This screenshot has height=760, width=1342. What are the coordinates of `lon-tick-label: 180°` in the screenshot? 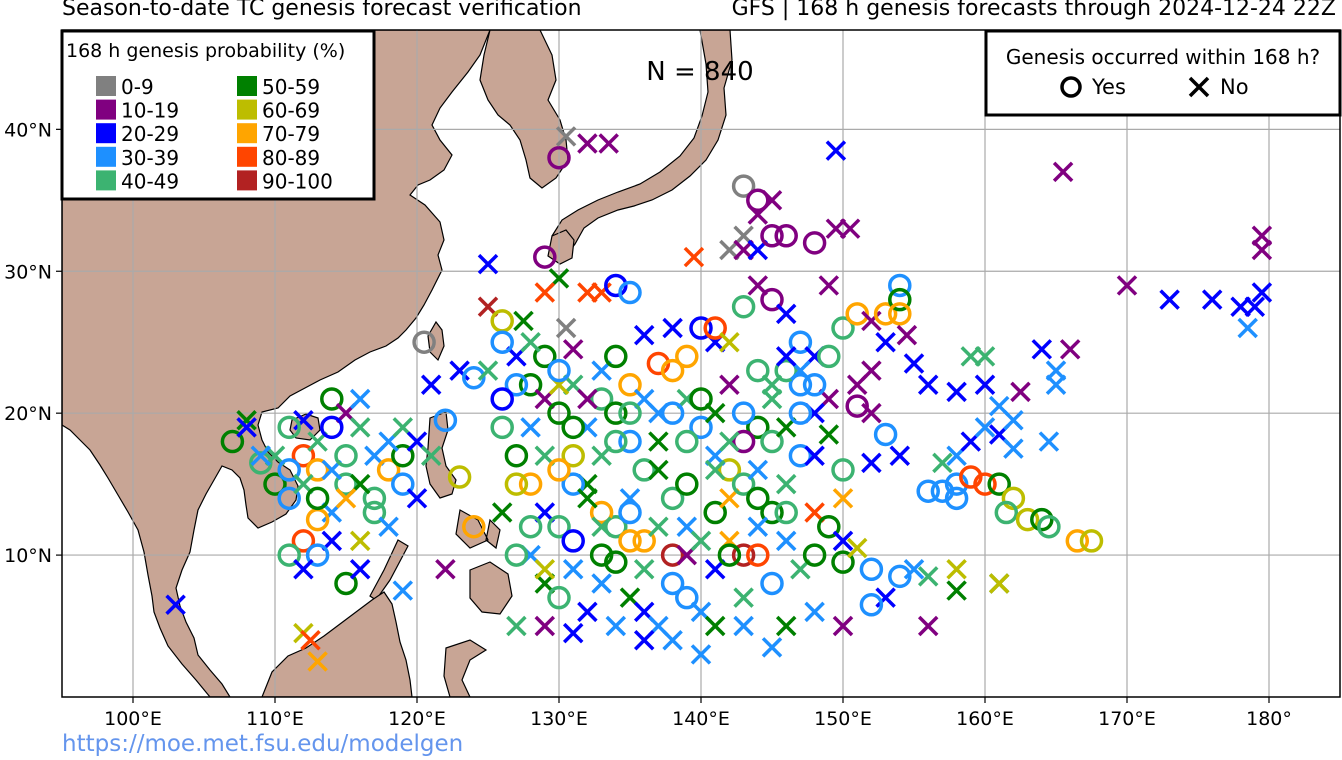 It's located at (1269, 719).